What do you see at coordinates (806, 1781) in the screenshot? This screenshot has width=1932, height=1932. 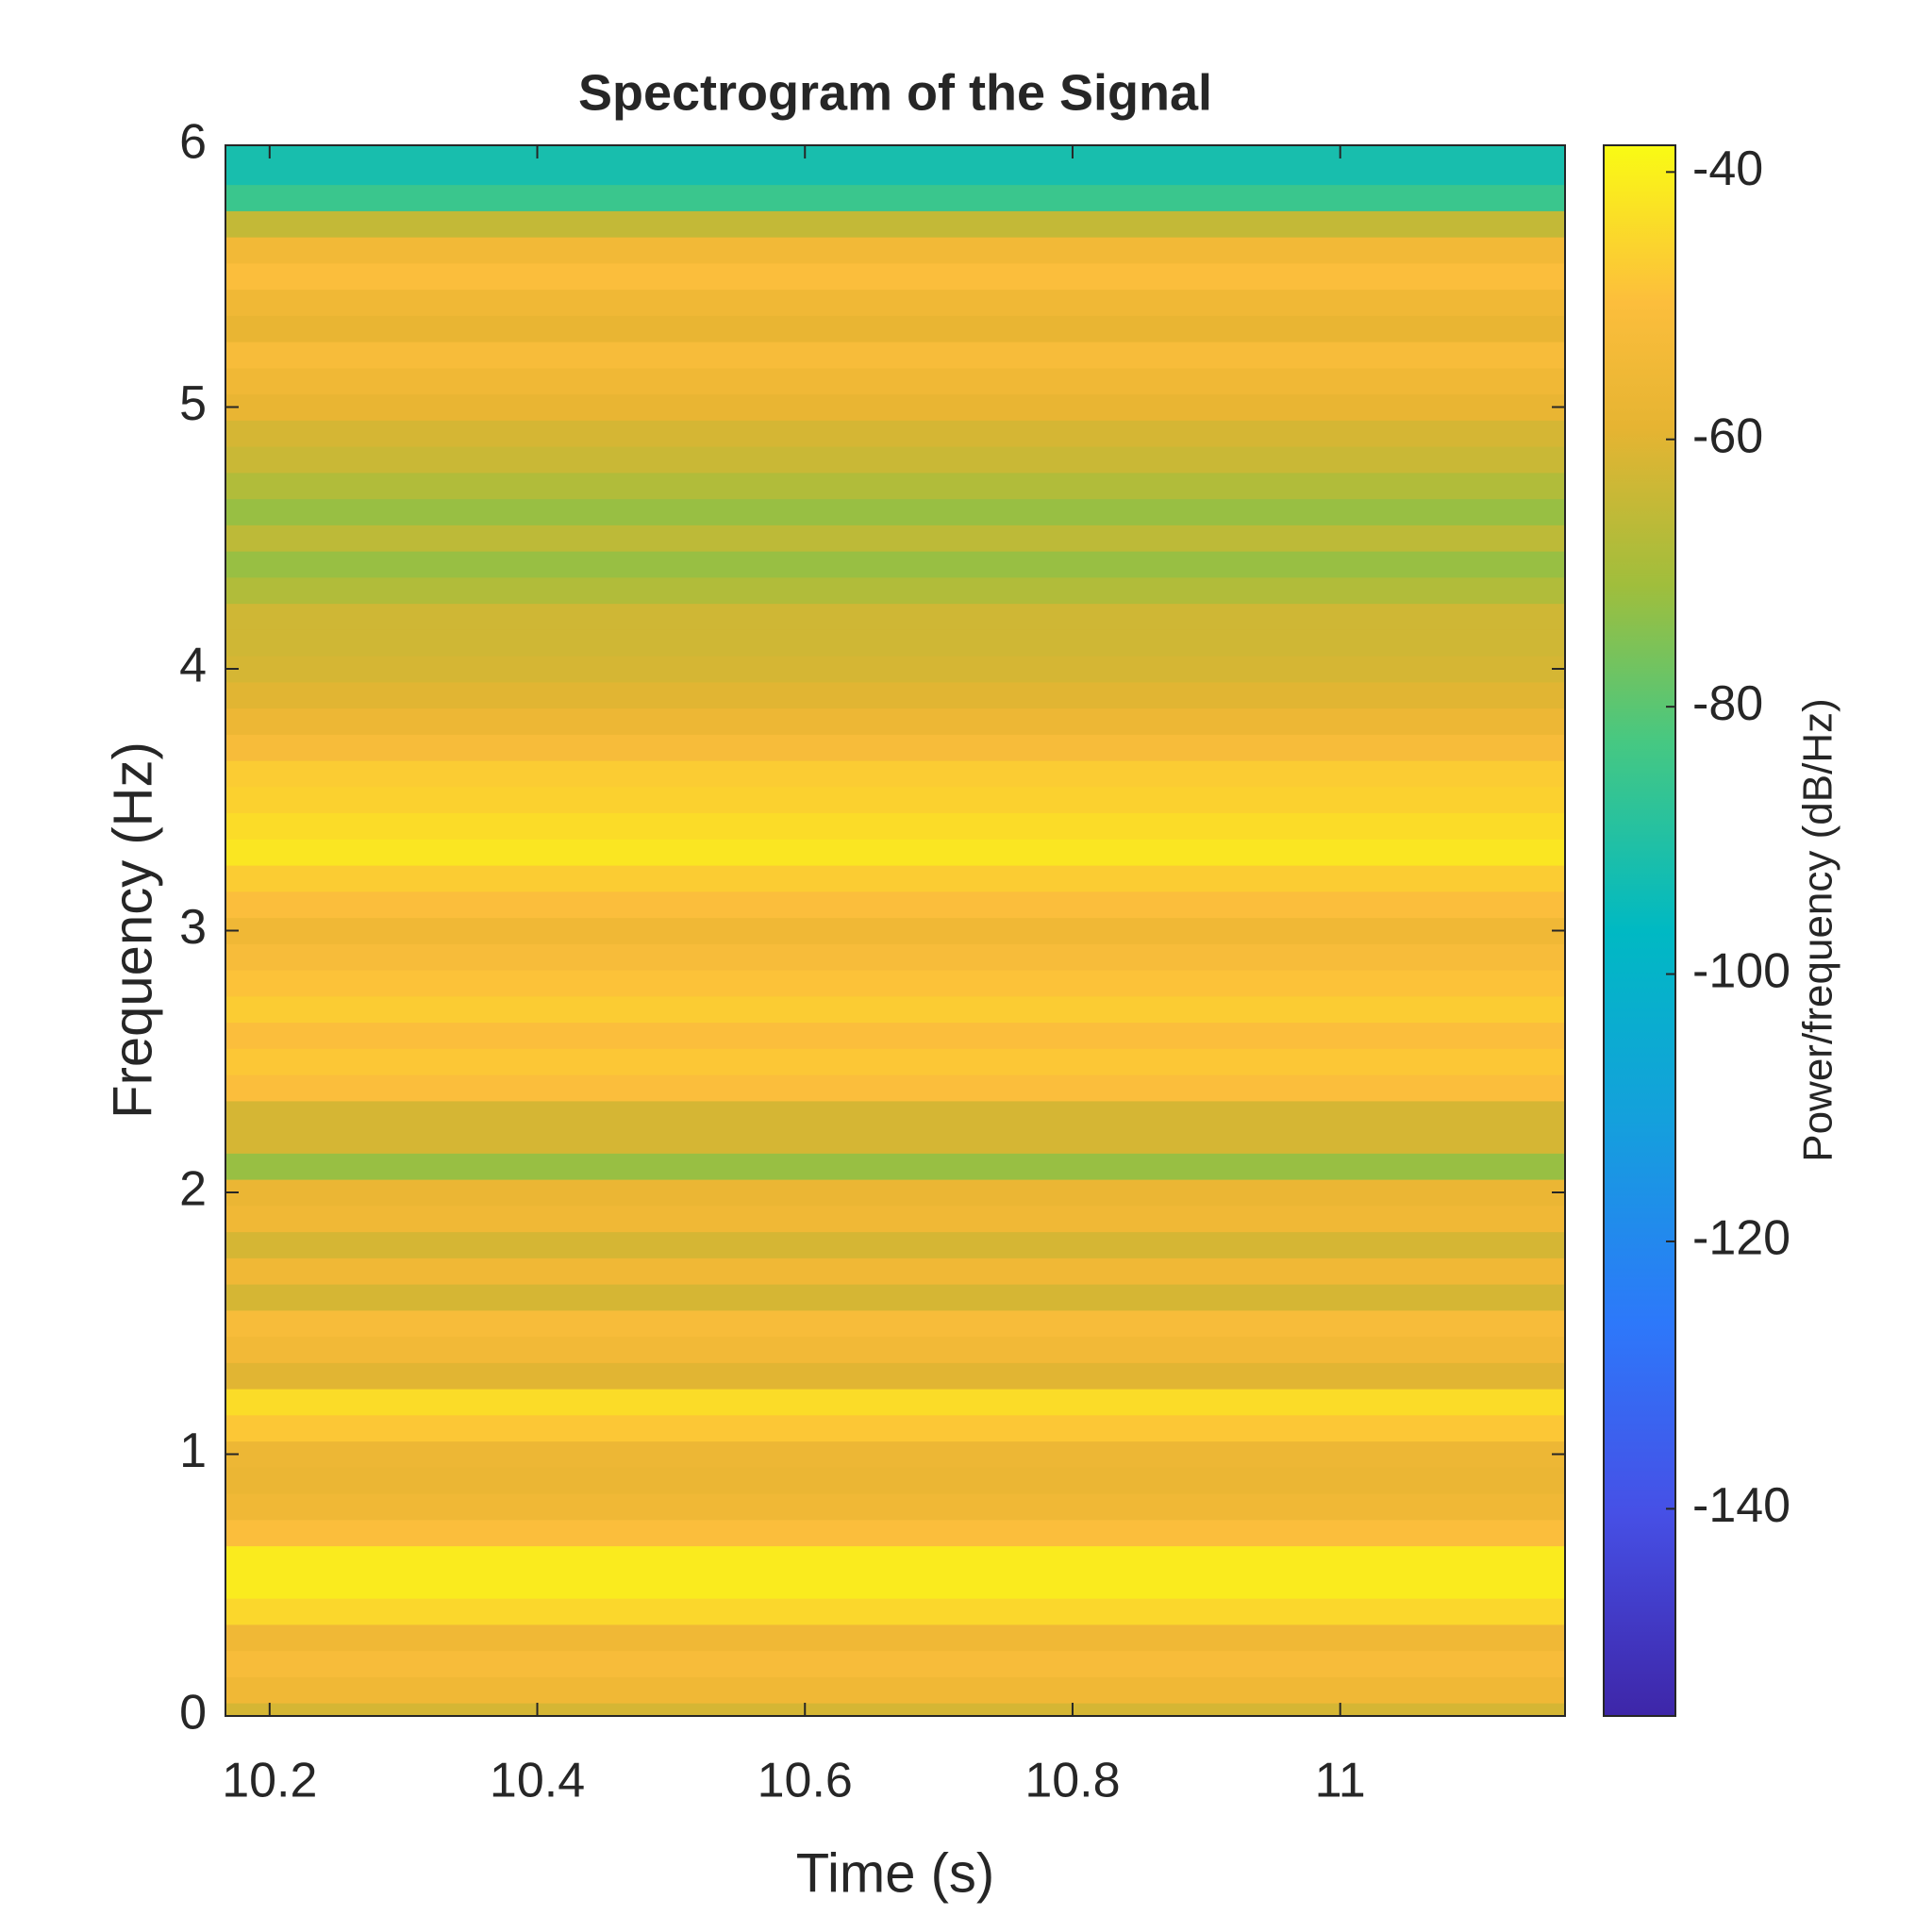 I see `x-tick-label: 10.6` at bounding box center [806, 1781].